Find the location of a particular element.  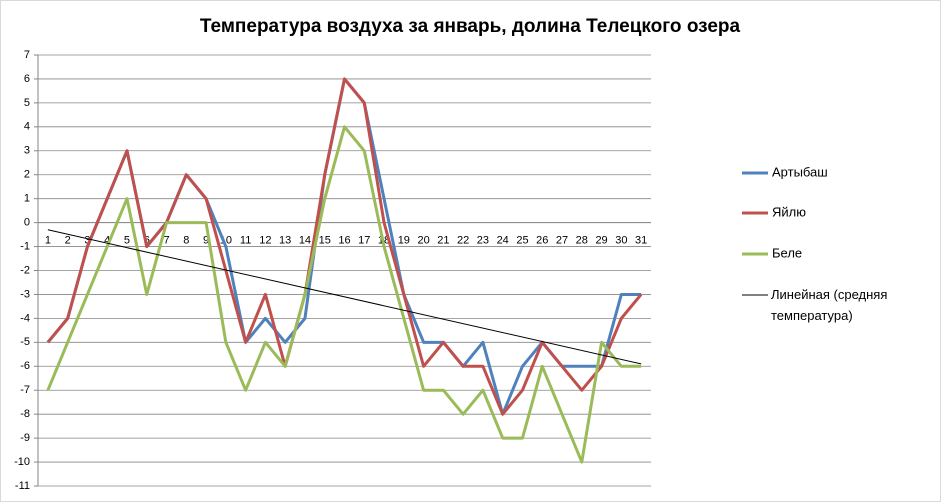

legend-label: Артыбаш is located at coordinates (800, 171).